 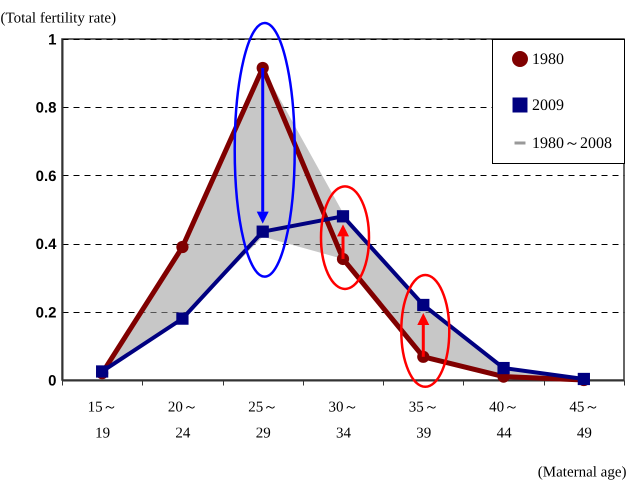 I want to click on y-tick-label: 0, so click(x=52, y=381).